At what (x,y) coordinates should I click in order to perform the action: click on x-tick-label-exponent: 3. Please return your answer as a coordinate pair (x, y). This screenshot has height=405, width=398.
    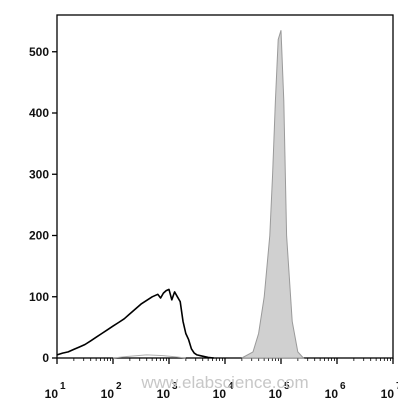
    Looking at the image, I should click on (175, 386).